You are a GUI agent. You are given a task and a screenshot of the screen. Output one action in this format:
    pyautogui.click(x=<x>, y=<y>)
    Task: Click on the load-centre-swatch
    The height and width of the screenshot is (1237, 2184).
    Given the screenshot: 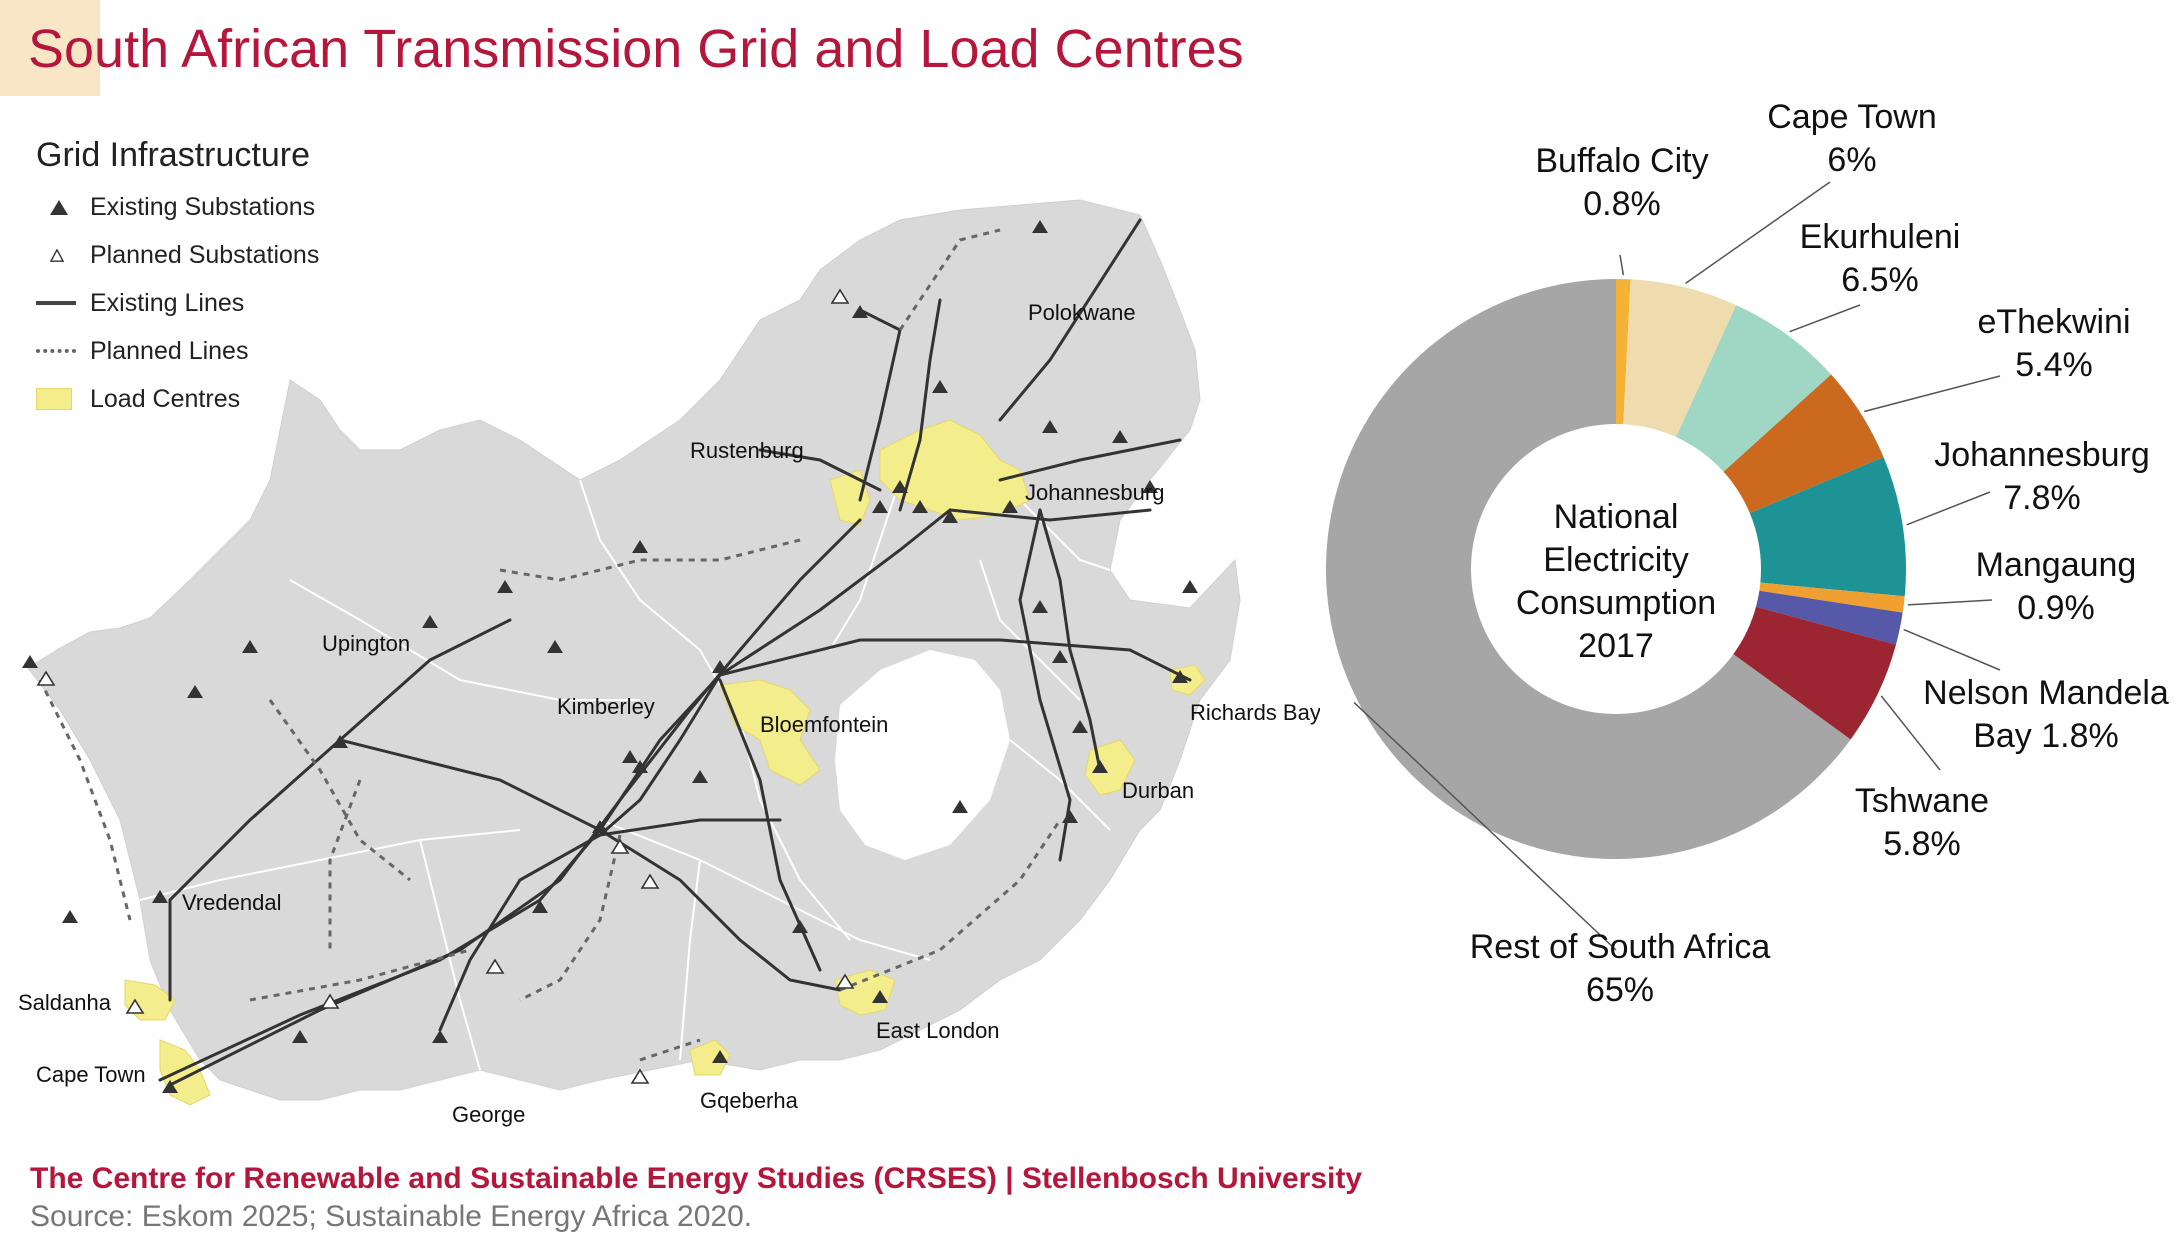 What is the action you would take?
    pyautogui.click(x=54, y=399)
    